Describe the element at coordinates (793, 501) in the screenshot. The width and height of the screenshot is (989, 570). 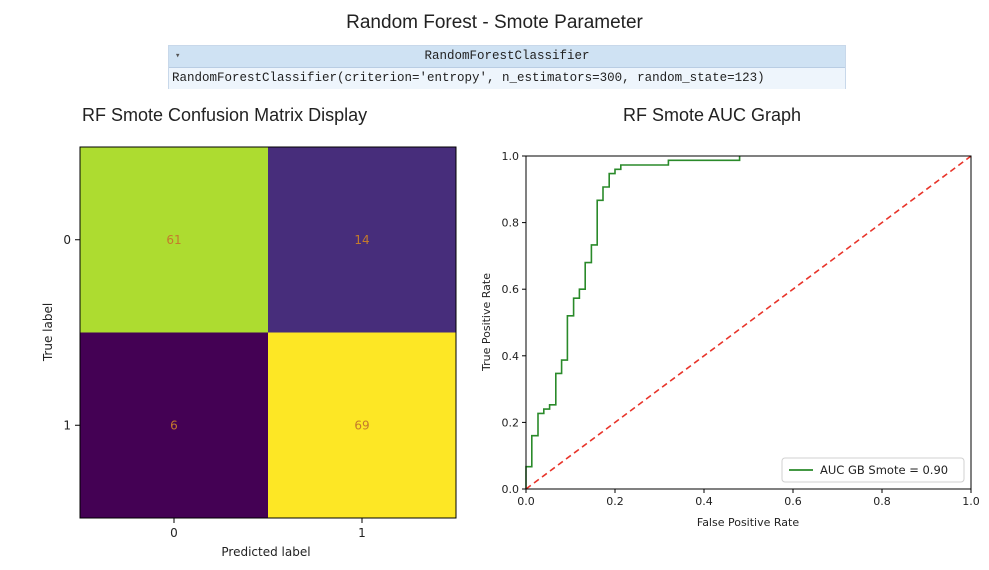
I see `roc-x-tick-label: 0.6` at that location.